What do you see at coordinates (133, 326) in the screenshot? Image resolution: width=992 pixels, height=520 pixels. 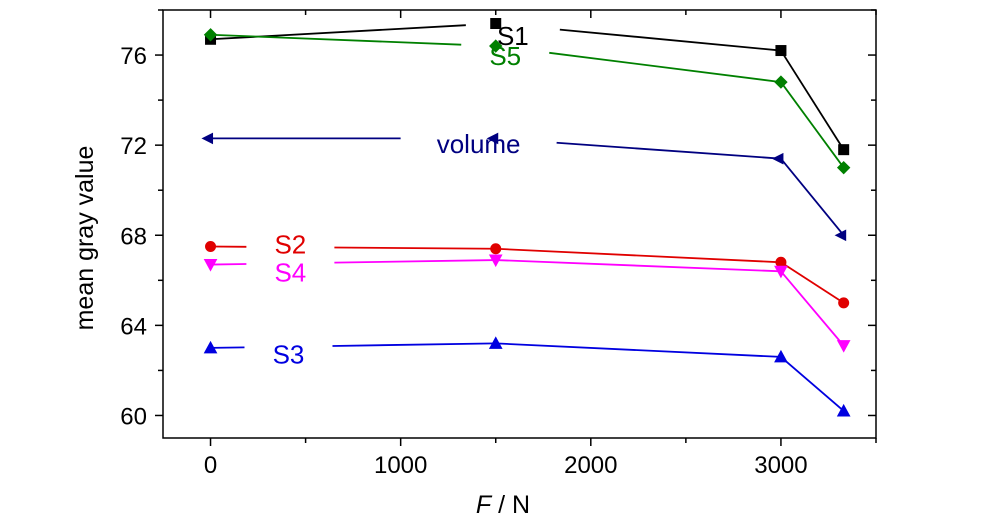 I see `y-tick-label: 64` at bounding box center [133, 326].